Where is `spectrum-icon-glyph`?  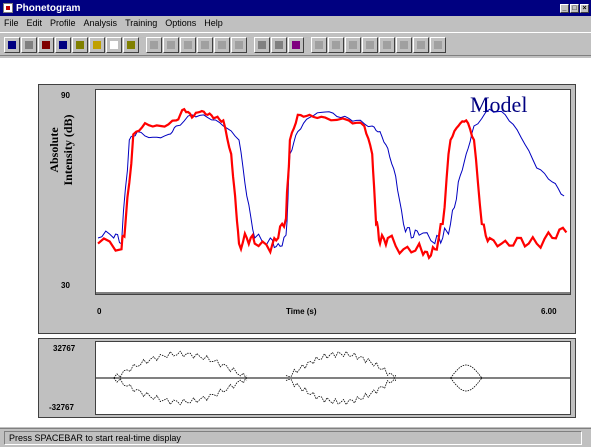 spectrum-icon-glyph is located at coordinates (222, 45).